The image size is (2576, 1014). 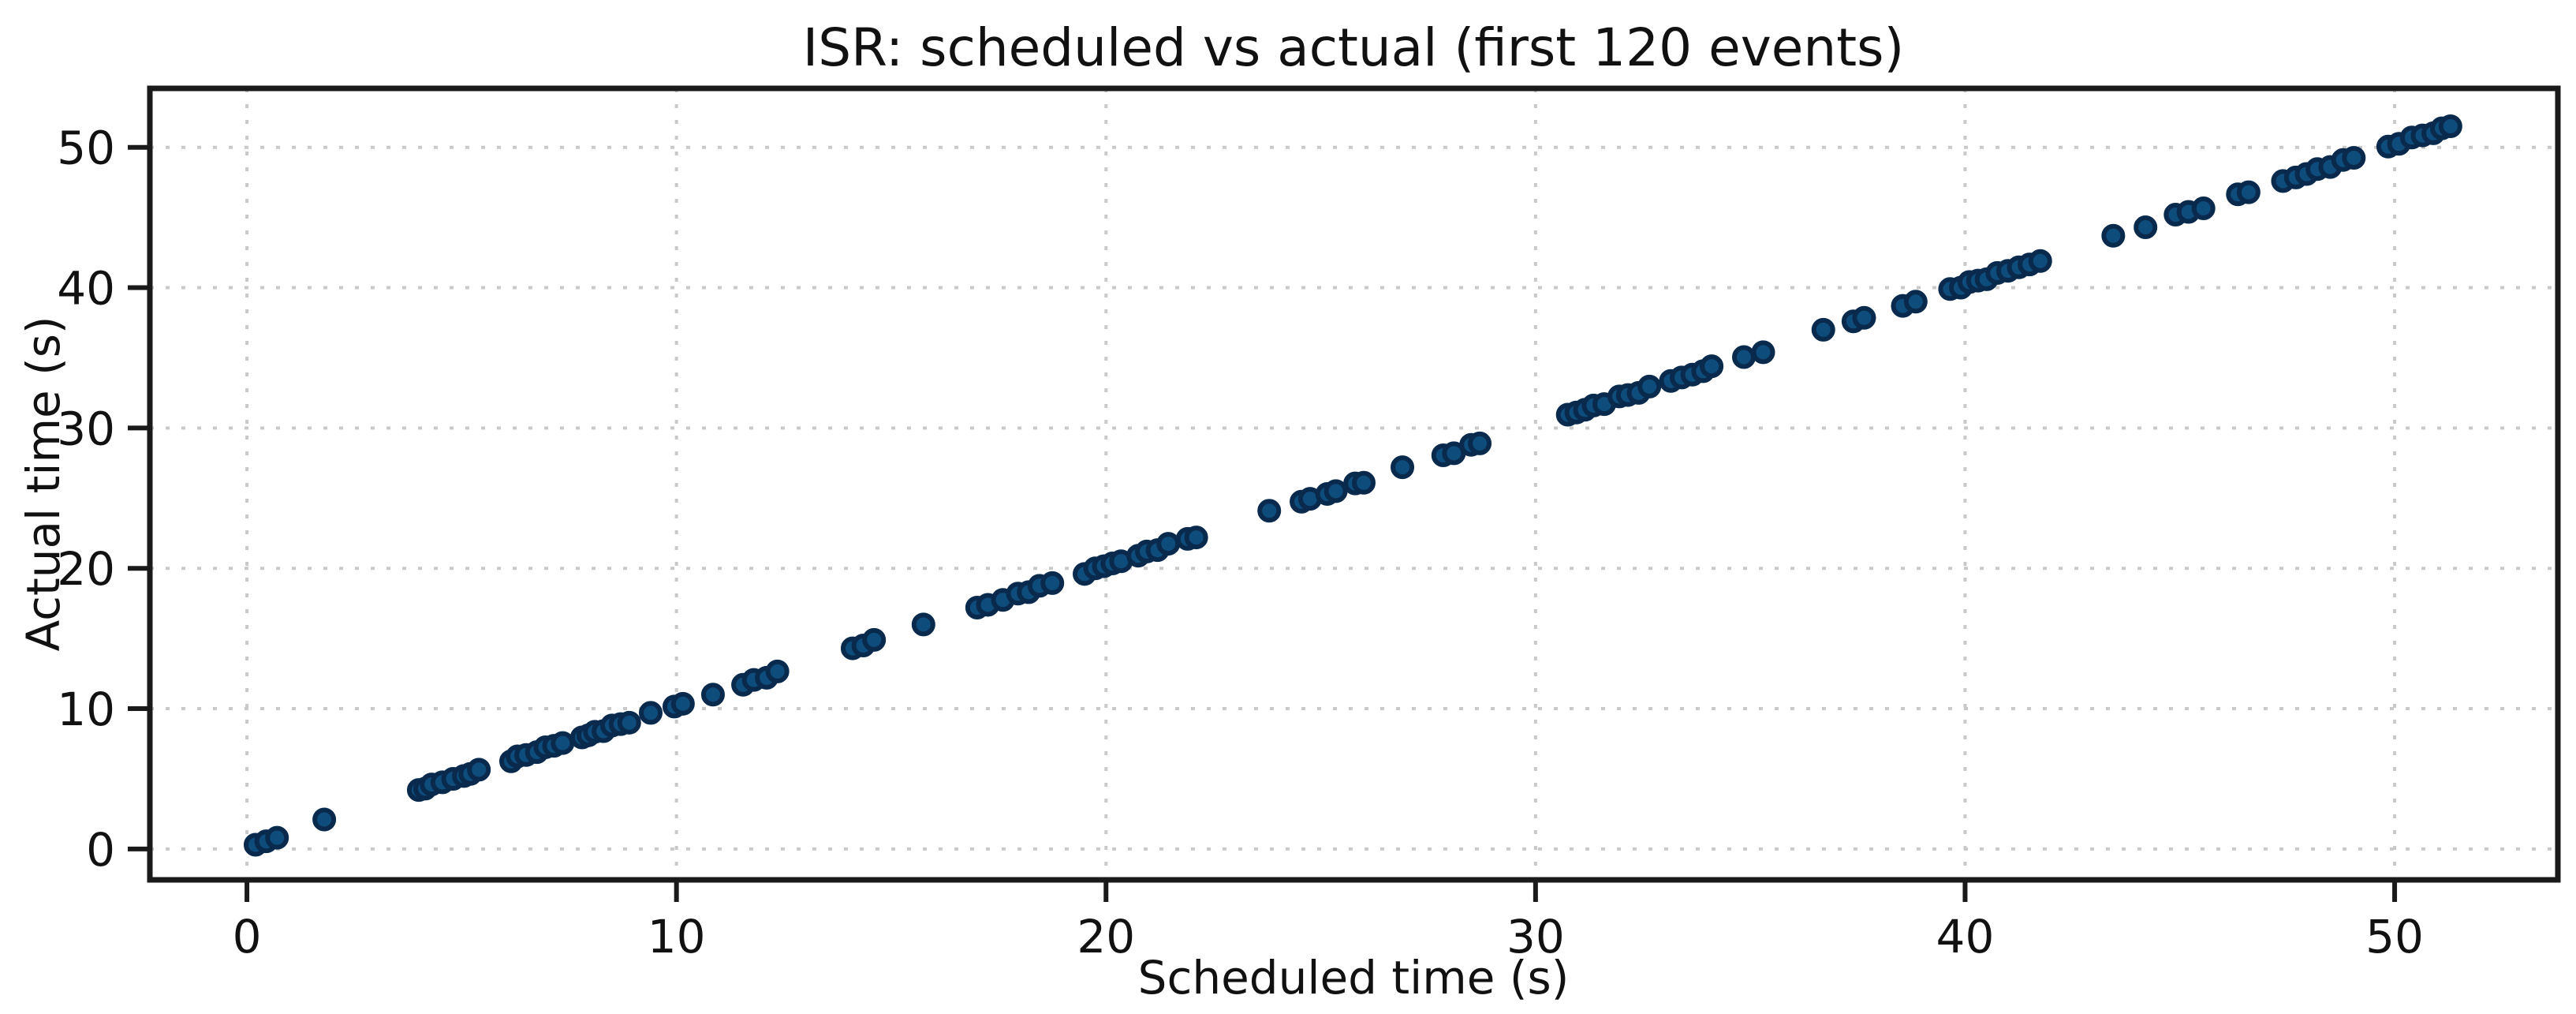 What do you see at coordinates (86, 428) in the screenshot?
I see `y-tick-label-30: 30` at bounding box center [86, 428].